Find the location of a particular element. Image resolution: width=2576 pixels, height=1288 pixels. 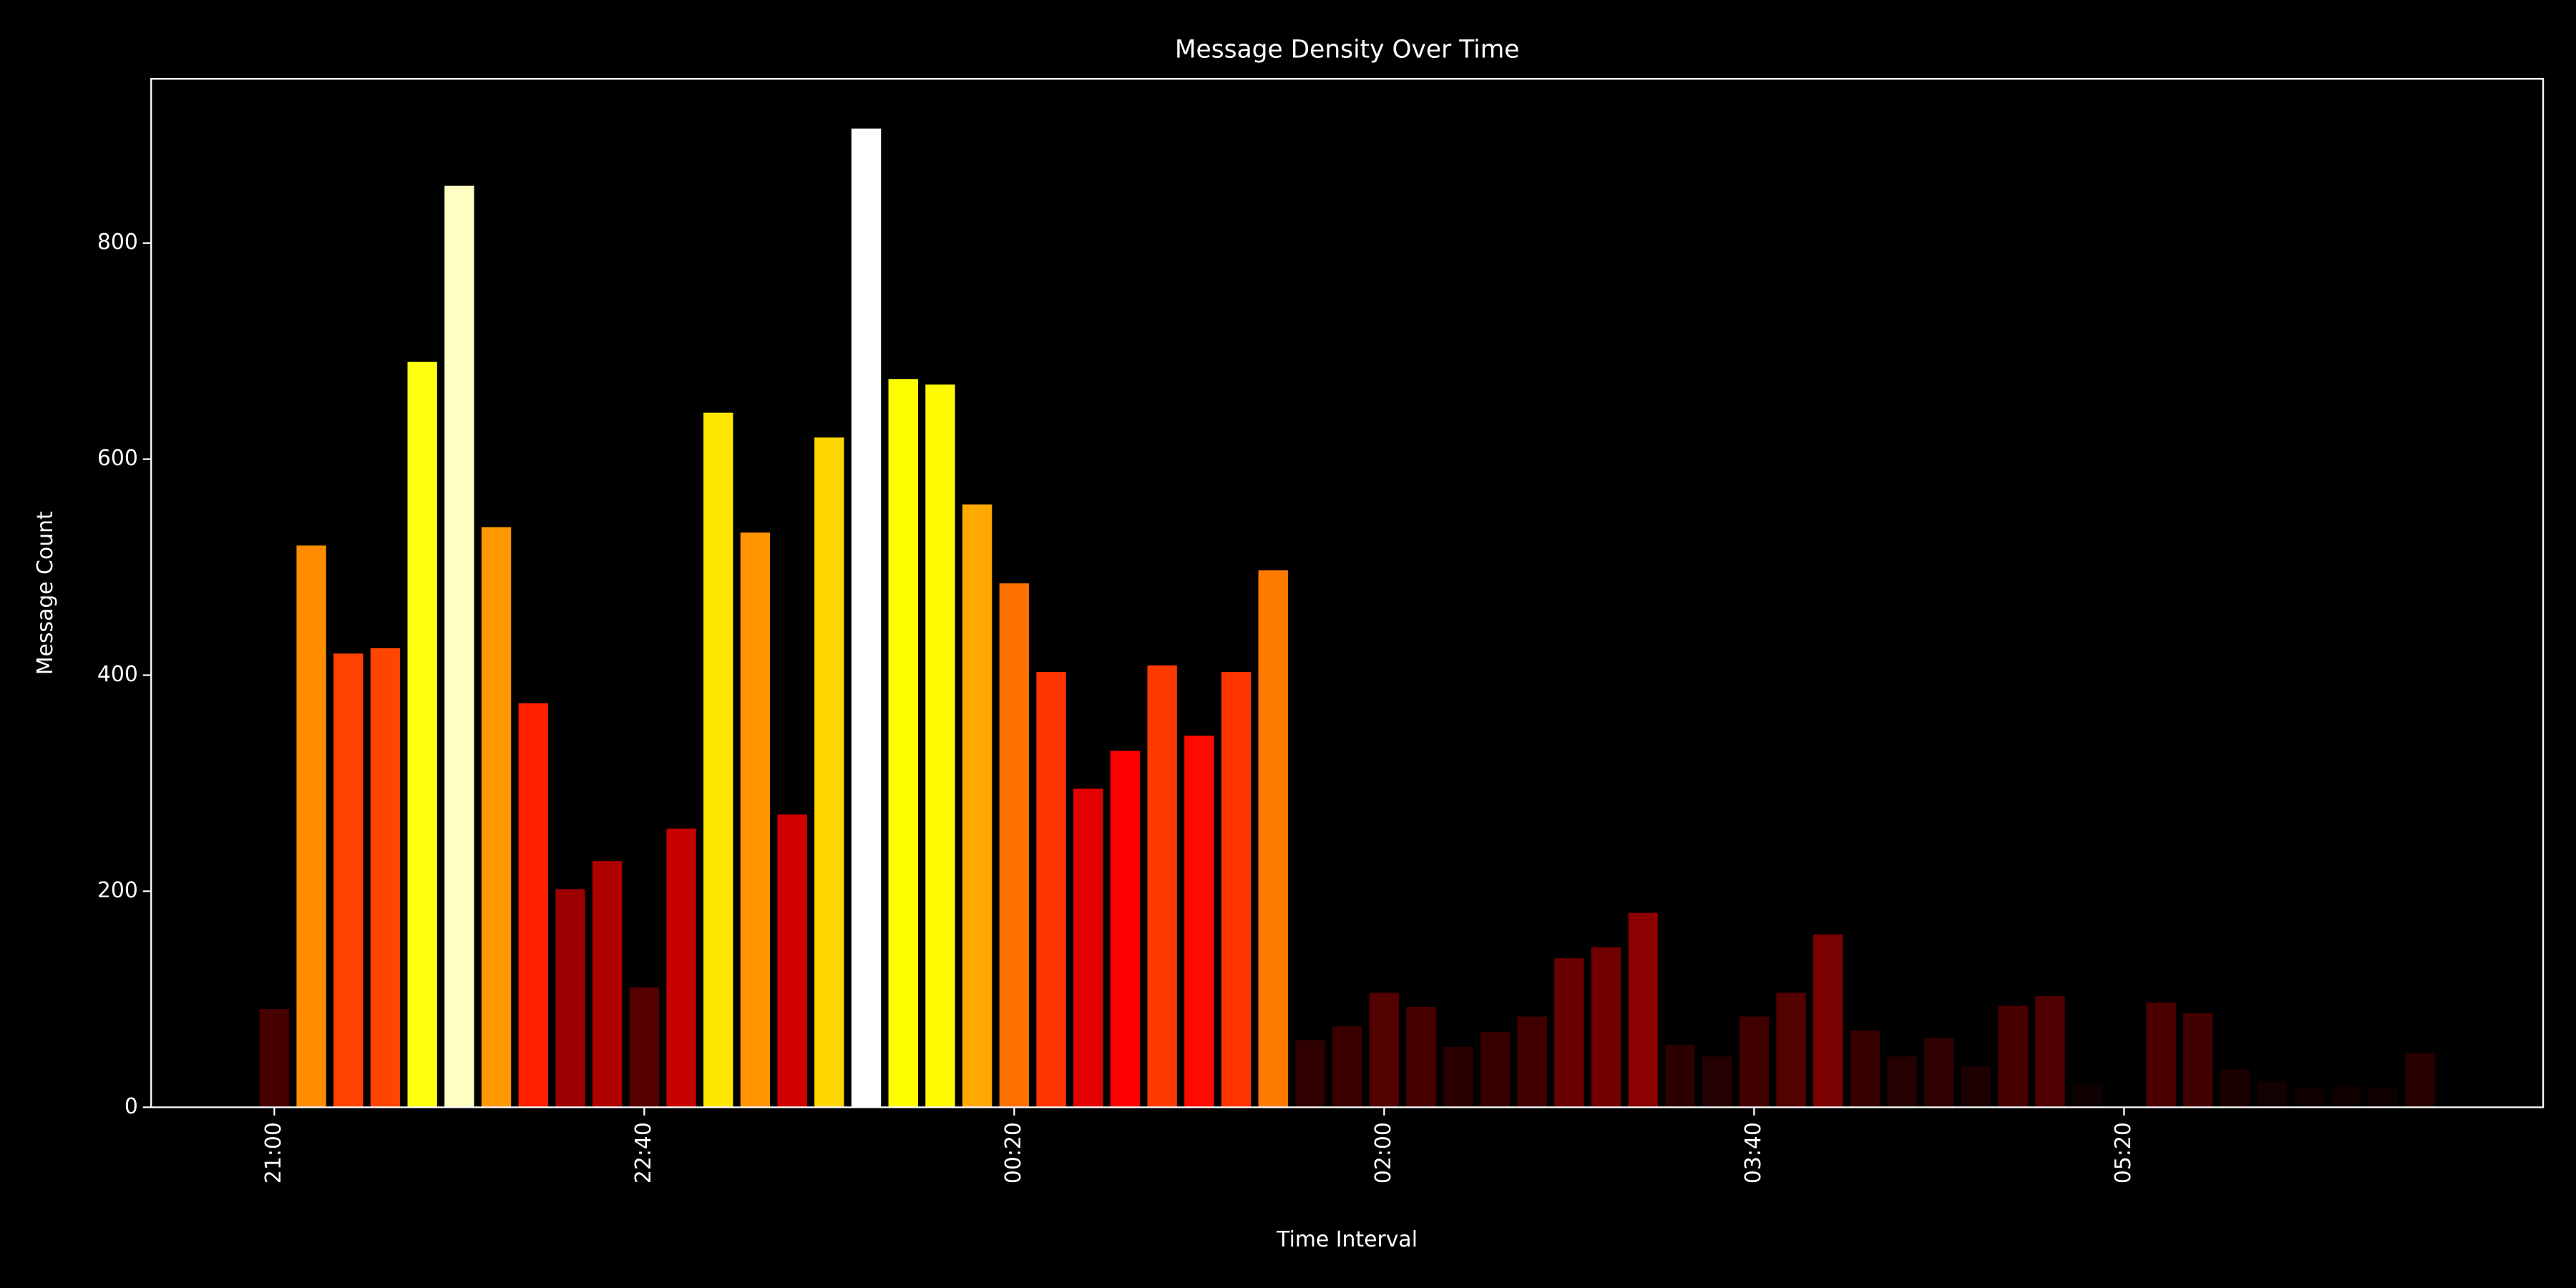

y-axis-label: Message Count is located at coordinates (45, 593).